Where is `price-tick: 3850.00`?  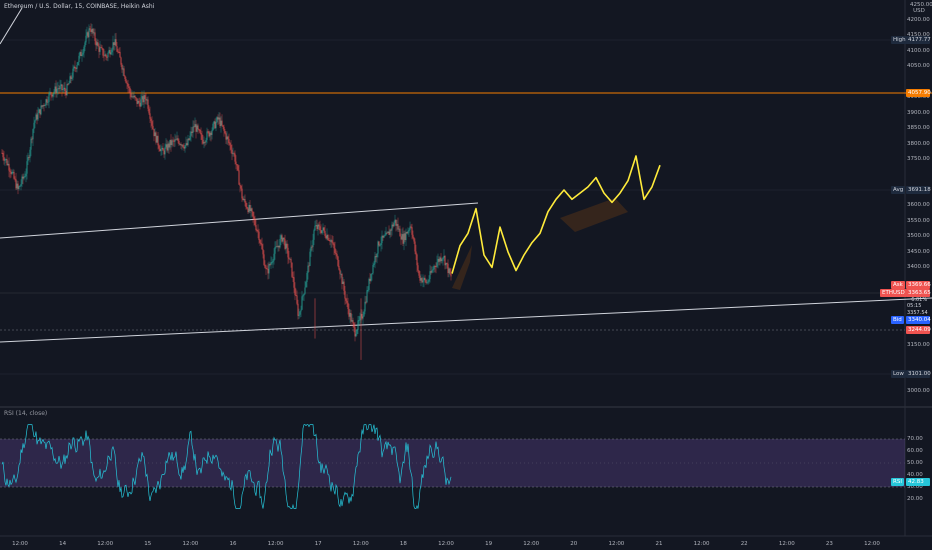 price-tick: 3850.00 is located at coordinates (918, 128).